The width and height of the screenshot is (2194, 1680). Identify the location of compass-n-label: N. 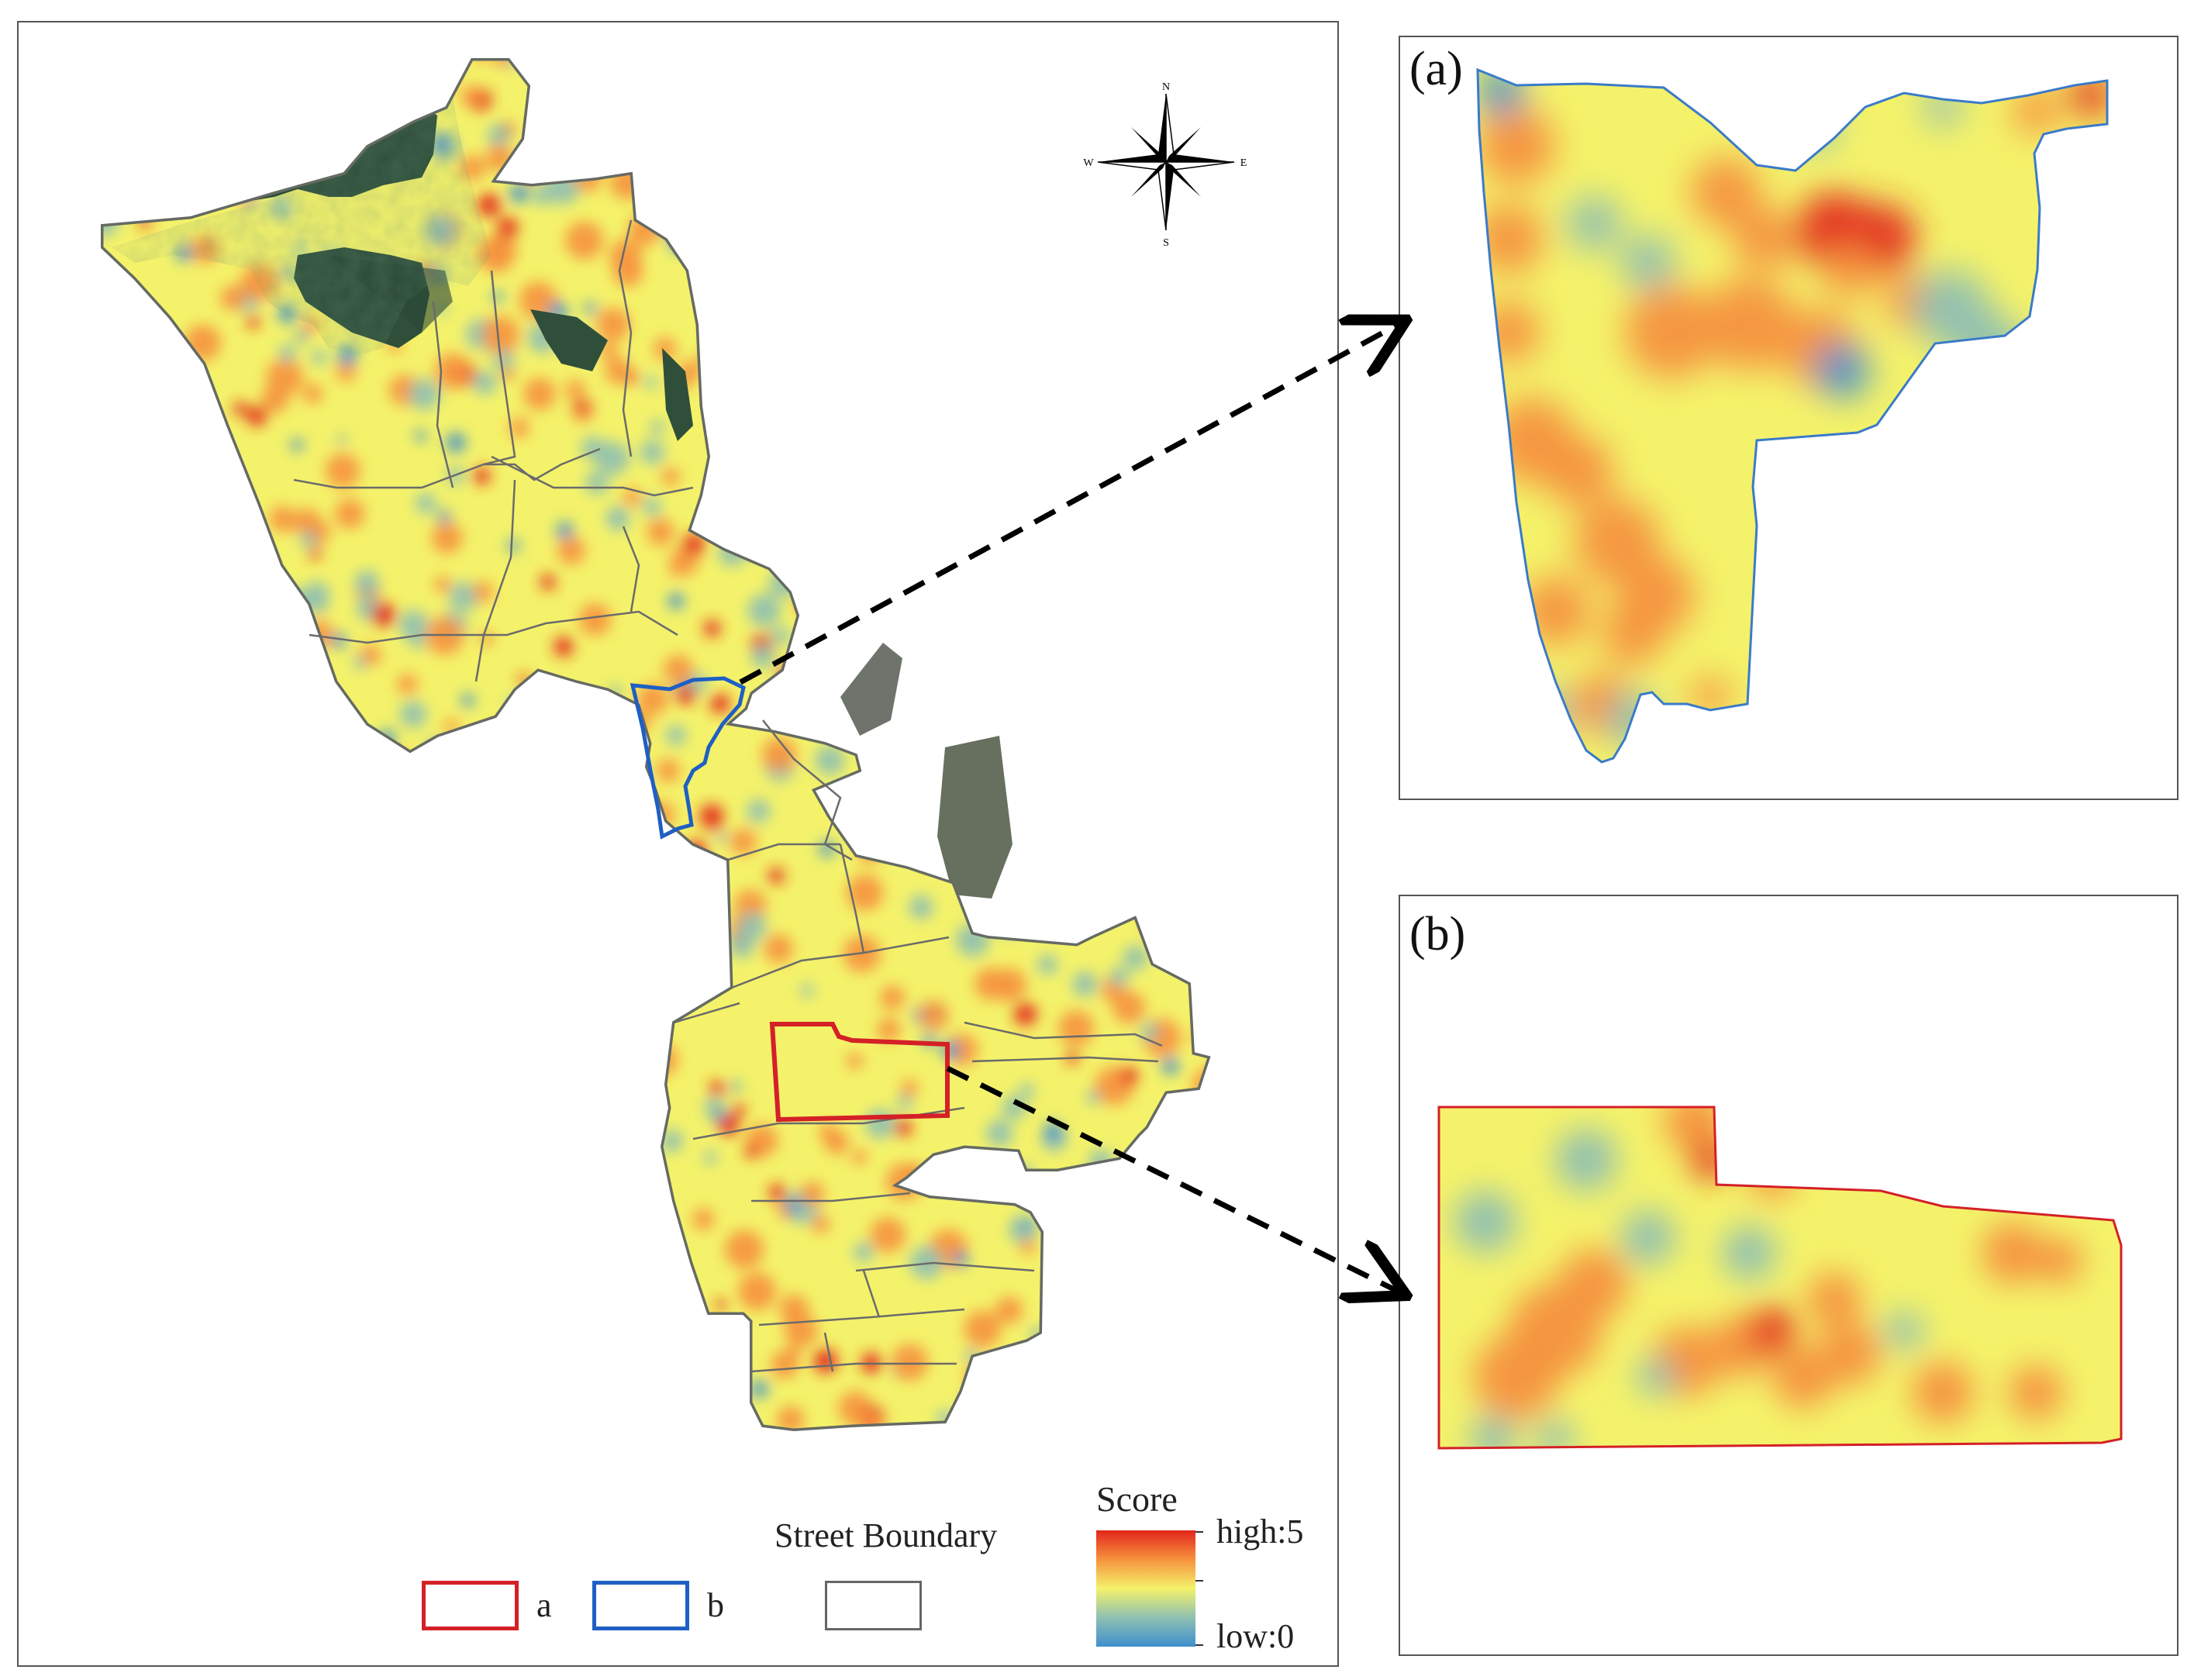
(1166, 87).